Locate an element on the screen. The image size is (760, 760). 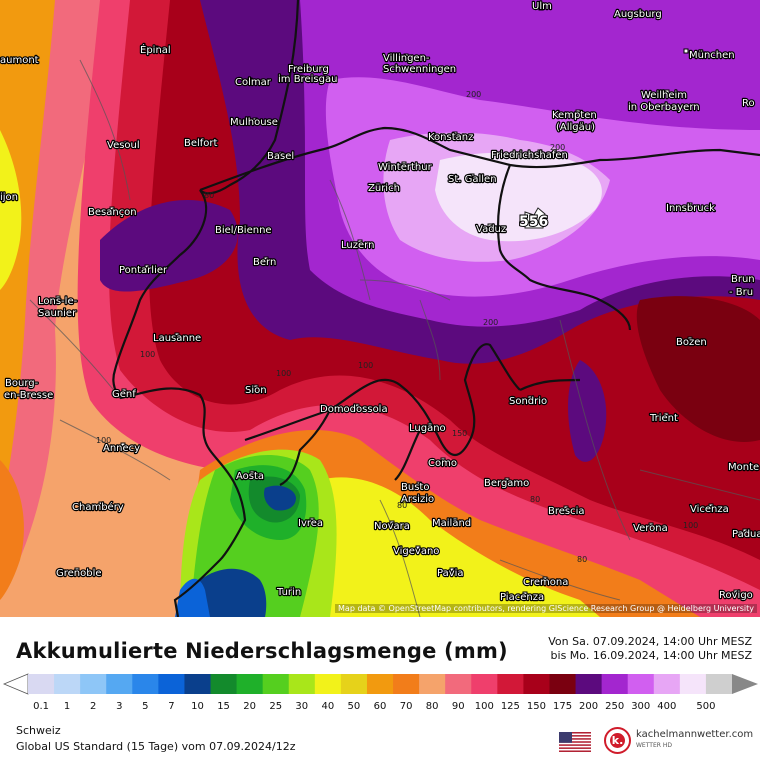
legend-tick-label: 150 is located at coordinates (536, 706).